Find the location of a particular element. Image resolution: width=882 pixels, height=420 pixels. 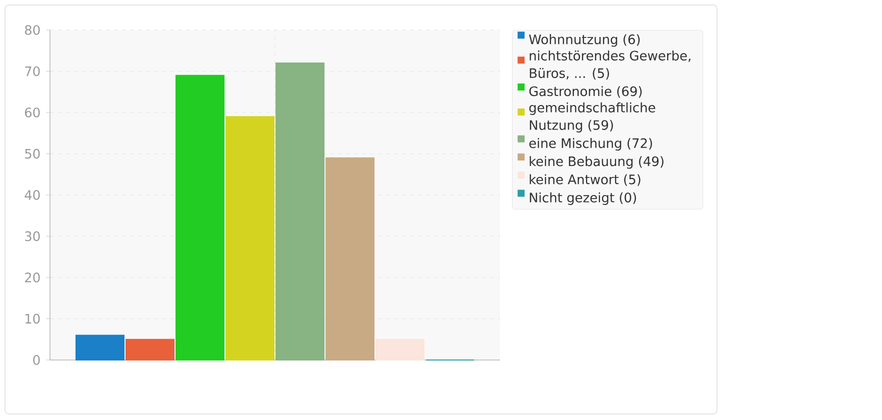

legend-label: eine Mischung (72) is located at coordinates (590, 144).